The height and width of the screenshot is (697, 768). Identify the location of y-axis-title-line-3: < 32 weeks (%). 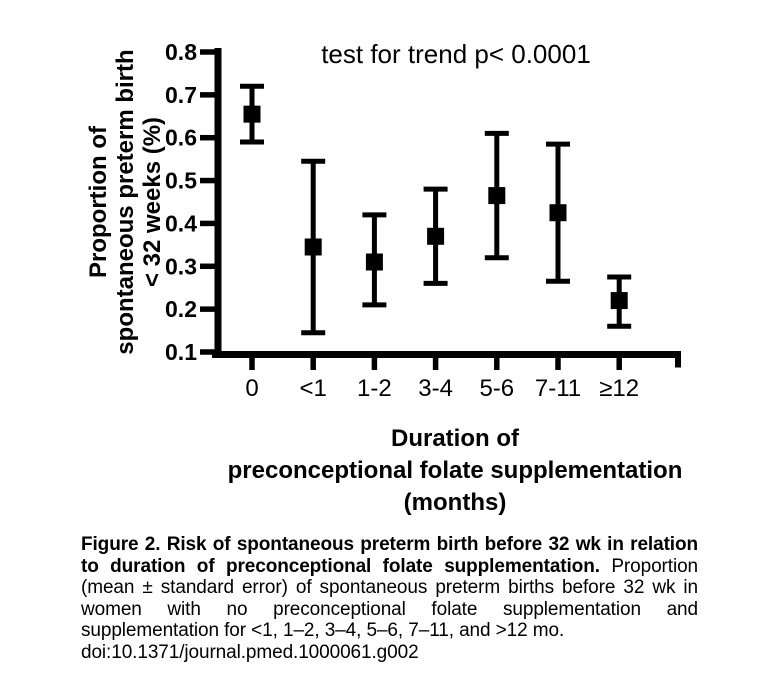
(152, 202).